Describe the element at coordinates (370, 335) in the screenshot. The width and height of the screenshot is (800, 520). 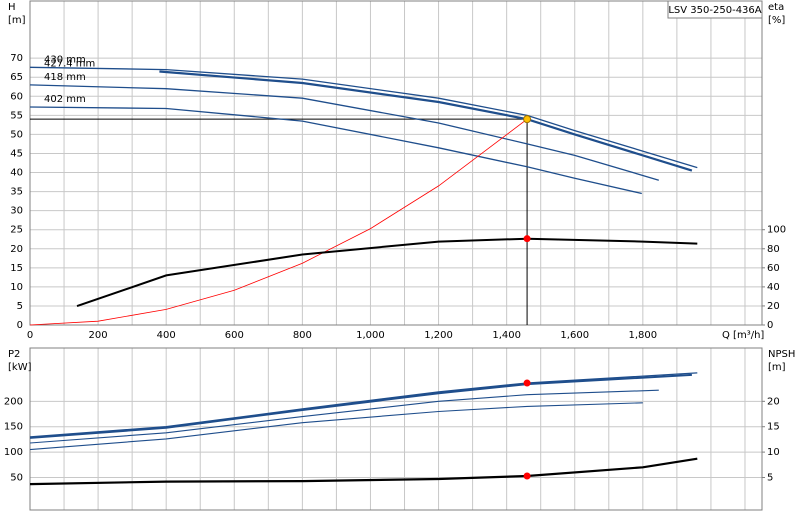
I see `x-tick-label: 1,000` at that location.